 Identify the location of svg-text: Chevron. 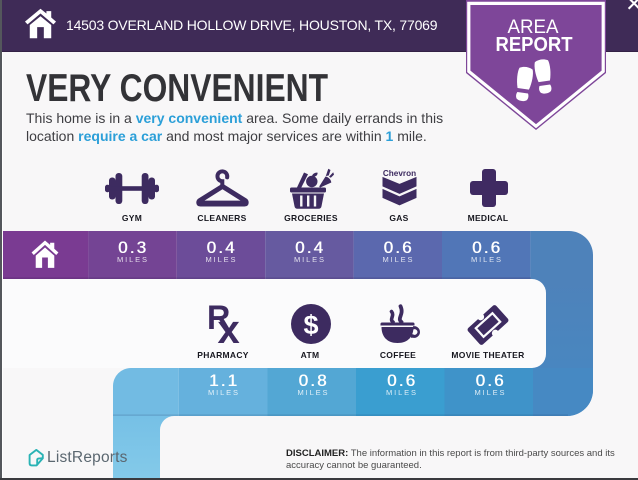
(399, 173).